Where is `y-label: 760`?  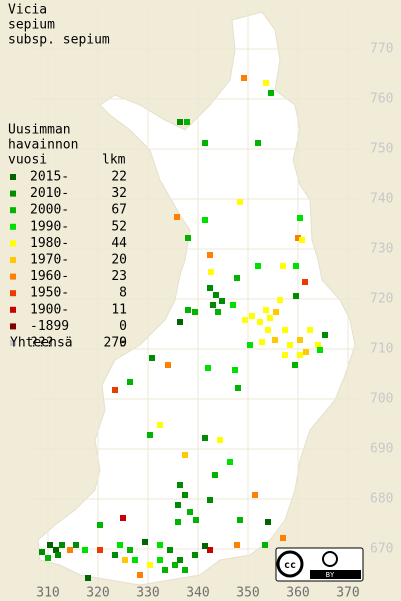 y-label: 760 is located at coordinates (381, 99).